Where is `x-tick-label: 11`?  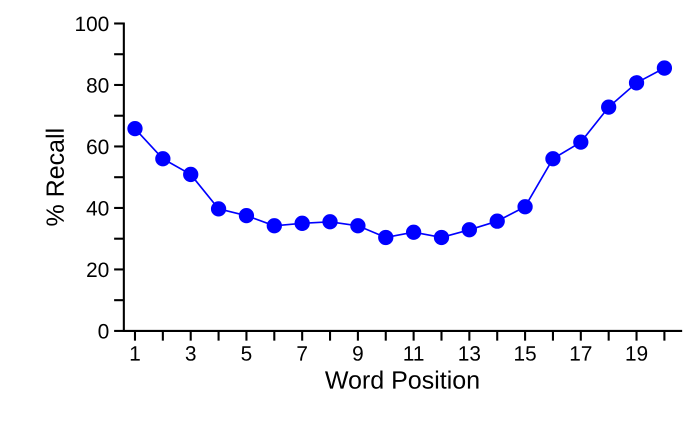
x-tick-label: 11 is located at coordinates (414, 353).